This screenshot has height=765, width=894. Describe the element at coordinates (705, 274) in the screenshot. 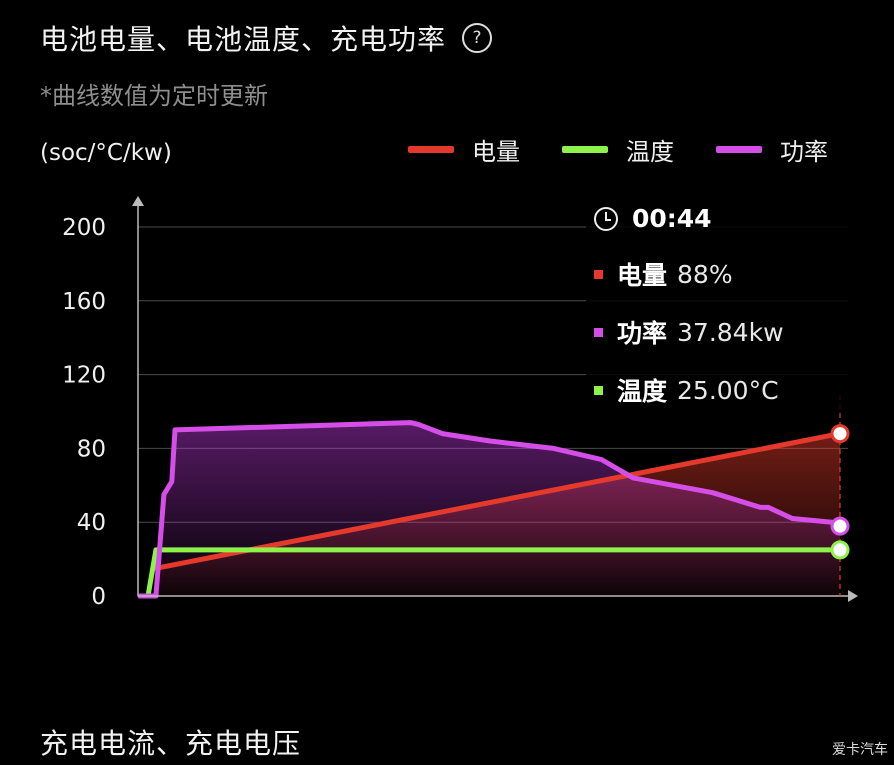

I see `tooltip-value-soc: 88%` at that location.